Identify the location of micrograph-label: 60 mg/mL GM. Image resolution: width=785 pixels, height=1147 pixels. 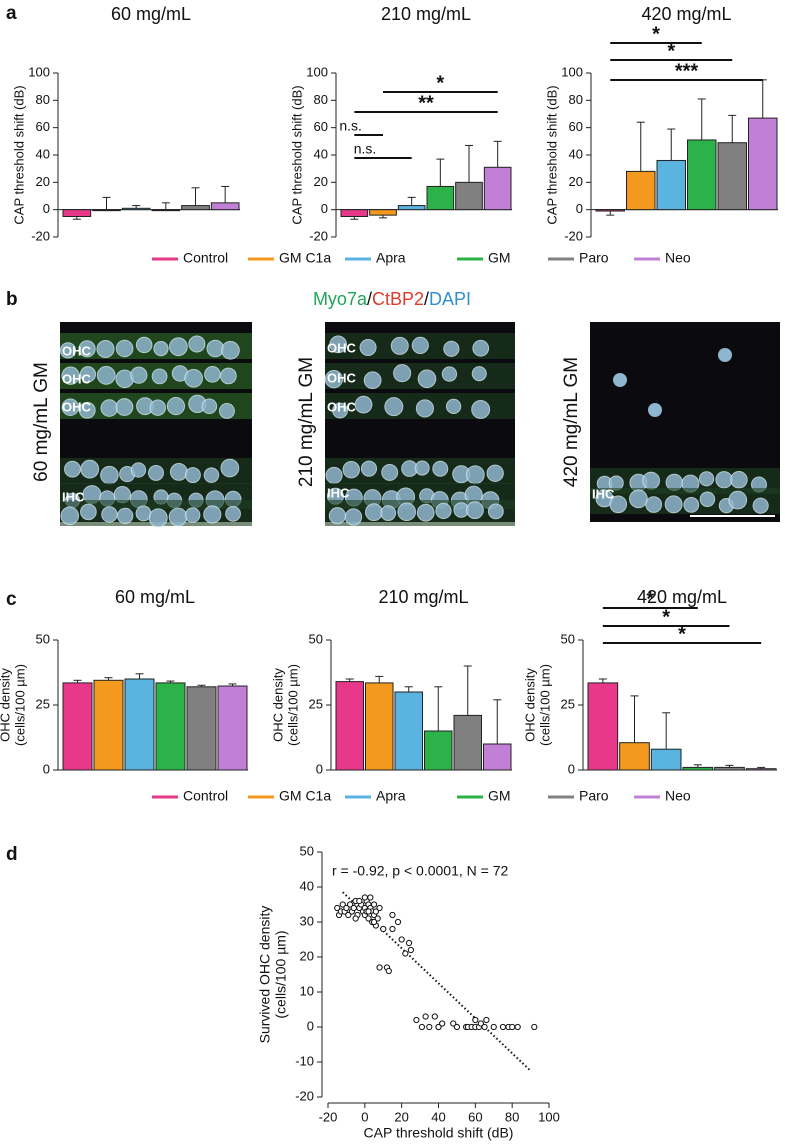
(41, 422).